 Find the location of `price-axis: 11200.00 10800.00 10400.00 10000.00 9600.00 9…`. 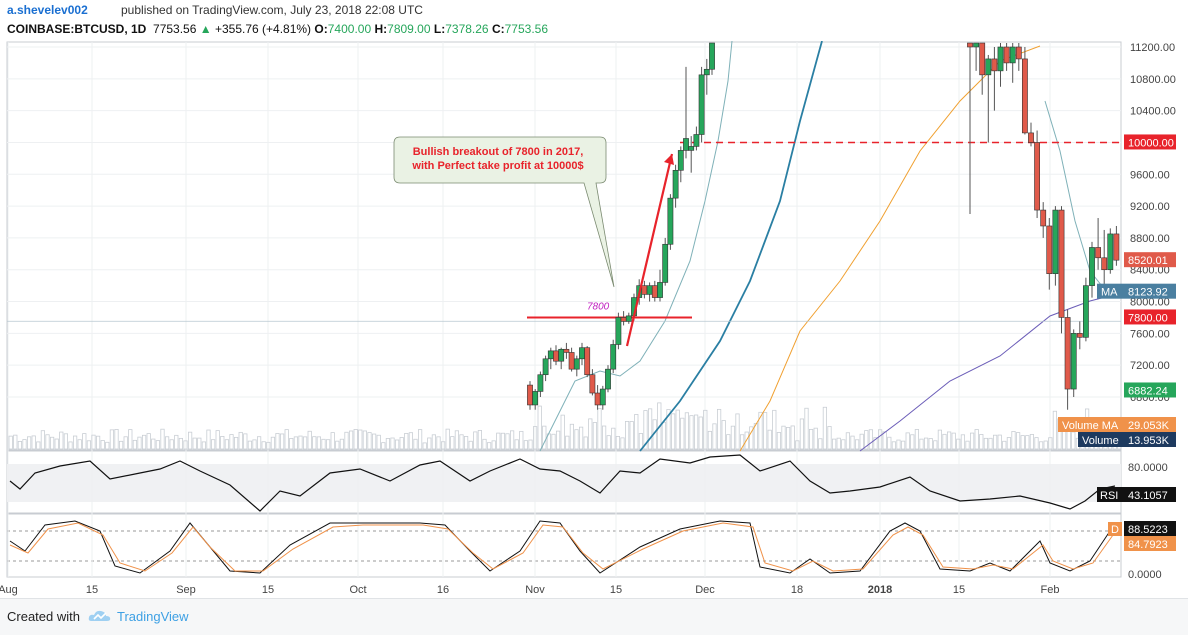

price-axis: 11200.00 10800.00 10400.00 10000.00 9600.00 9… is located at coordinates (1117, 244).